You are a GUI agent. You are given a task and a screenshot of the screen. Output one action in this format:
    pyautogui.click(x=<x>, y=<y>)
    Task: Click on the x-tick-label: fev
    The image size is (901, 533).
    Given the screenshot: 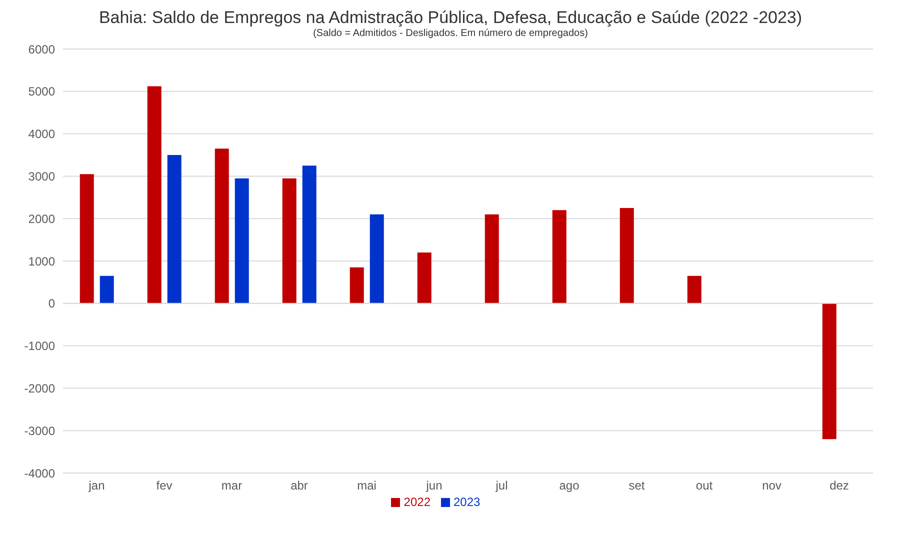 What is the action you would take?
    pyautogui.click(x=164, y=485)
    